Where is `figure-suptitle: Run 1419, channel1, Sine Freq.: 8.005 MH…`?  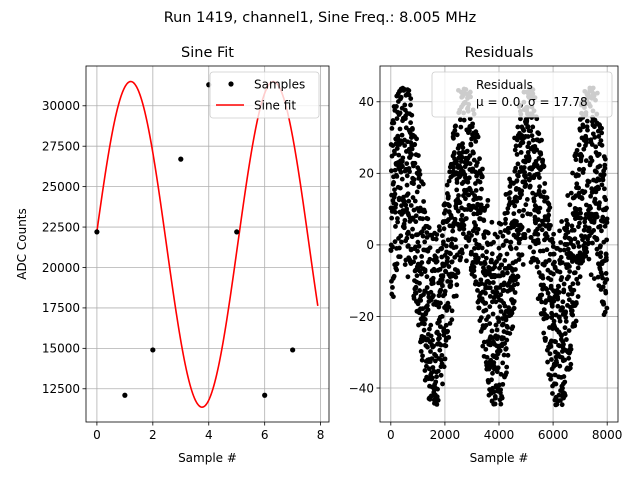 figure-suptitle: Run 1419, channel1, Sine Freq.: 8.005 MH… is located at coordinates (320, 18).